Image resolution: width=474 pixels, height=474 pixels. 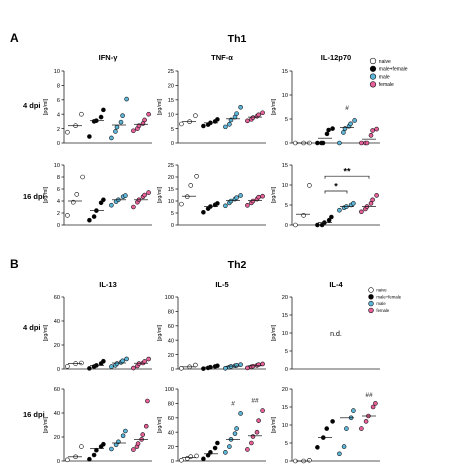 I want to click on y-tick-label-a-16-dpi-ifn: 8, so click(x=58, y=178).